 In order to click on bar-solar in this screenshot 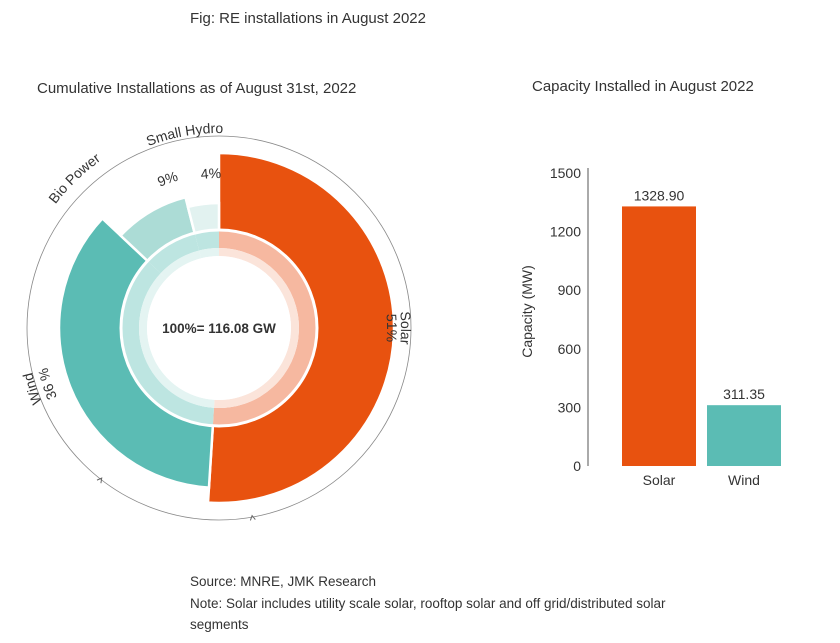, I will do `click(659, 336)`.